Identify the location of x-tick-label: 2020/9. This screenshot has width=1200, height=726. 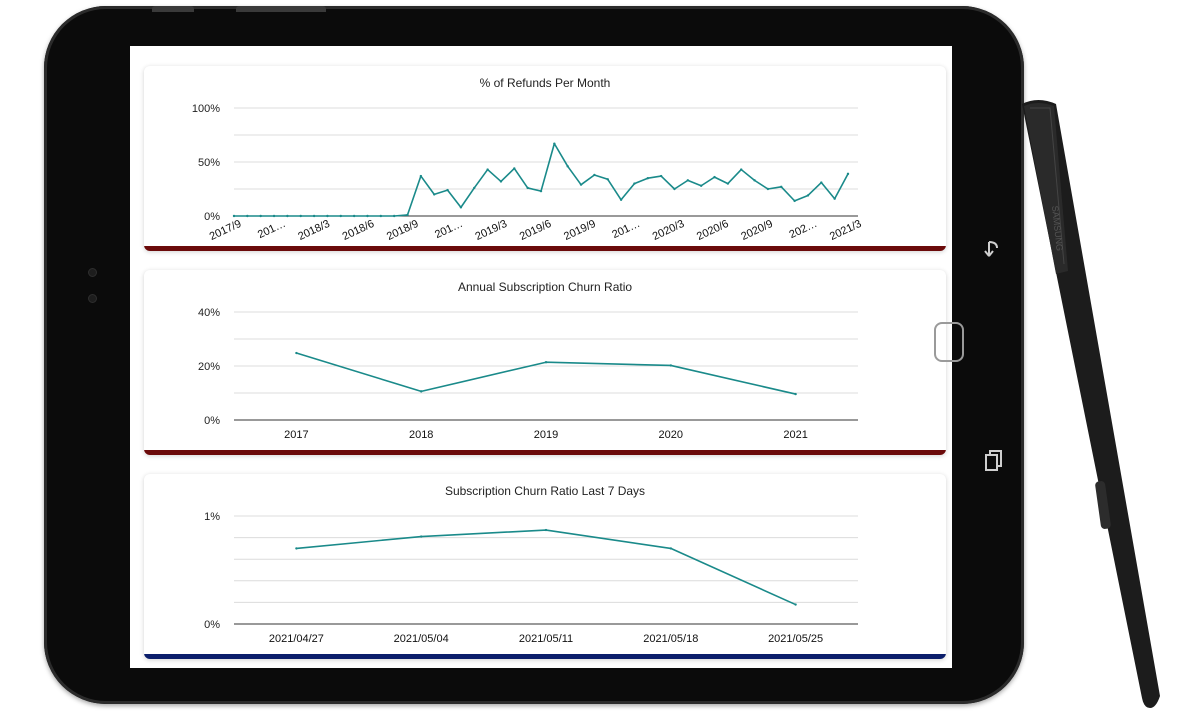
(757, 230).